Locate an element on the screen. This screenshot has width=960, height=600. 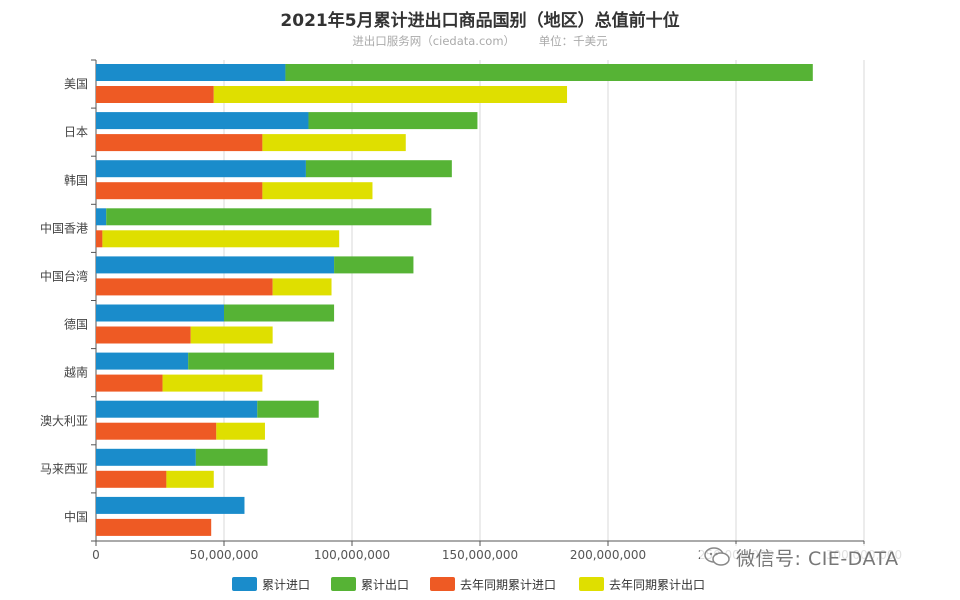
x-tick-label: 0 is located at coordinates (96, 555).